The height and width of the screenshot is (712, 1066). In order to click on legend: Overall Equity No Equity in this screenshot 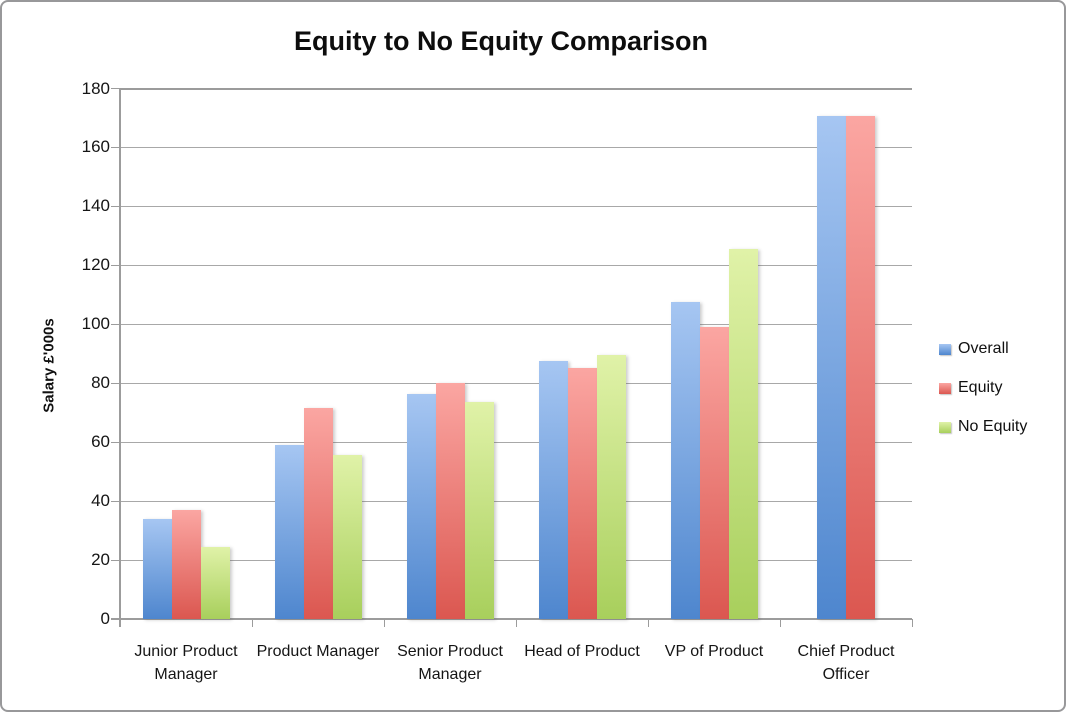, I will do `click(983, 388)`.